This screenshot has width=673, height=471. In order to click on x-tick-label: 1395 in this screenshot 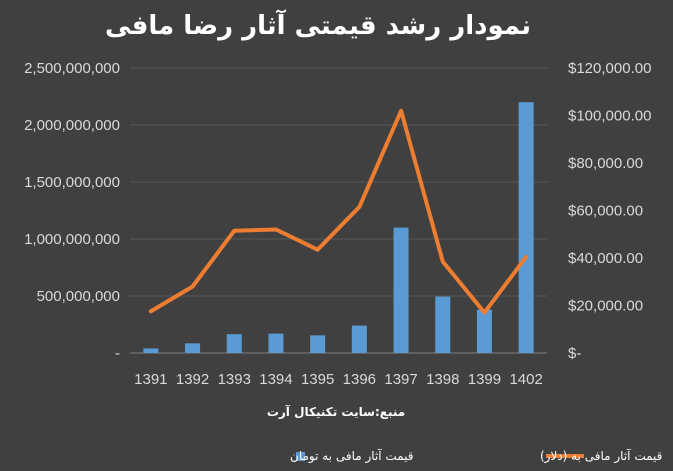, I will do `click(317, 379)`.